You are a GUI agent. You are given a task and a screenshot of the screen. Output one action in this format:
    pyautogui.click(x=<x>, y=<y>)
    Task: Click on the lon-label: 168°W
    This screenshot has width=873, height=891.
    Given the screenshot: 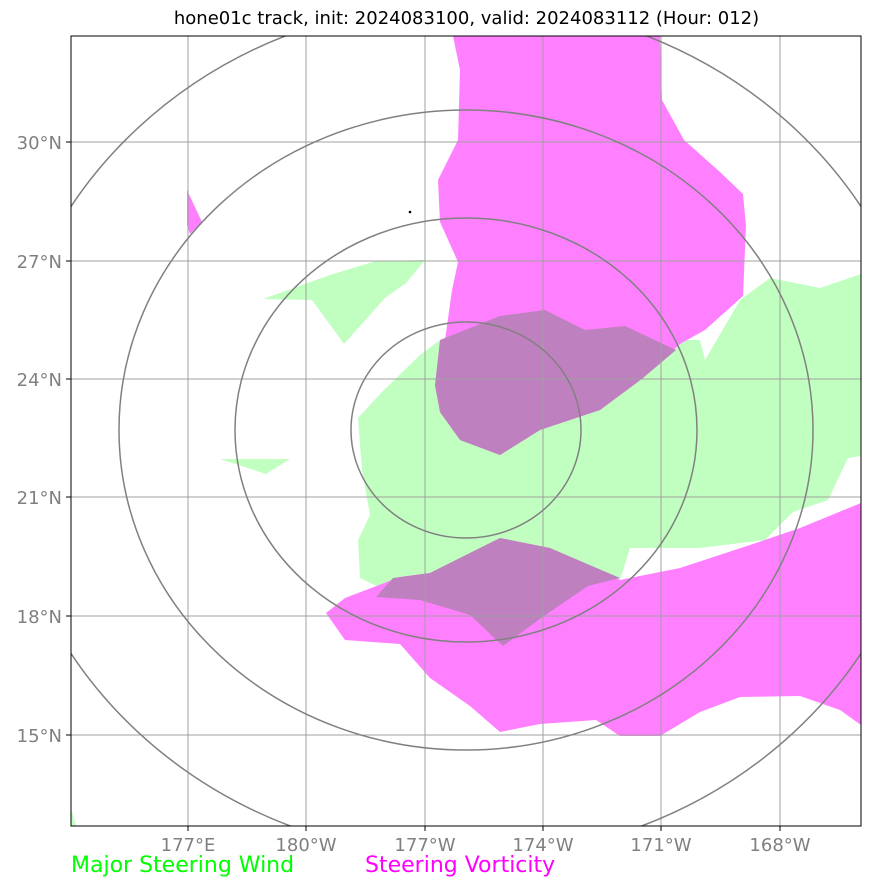 What is the action you would take?
    pyautogui.click(x=779, y=845)
    